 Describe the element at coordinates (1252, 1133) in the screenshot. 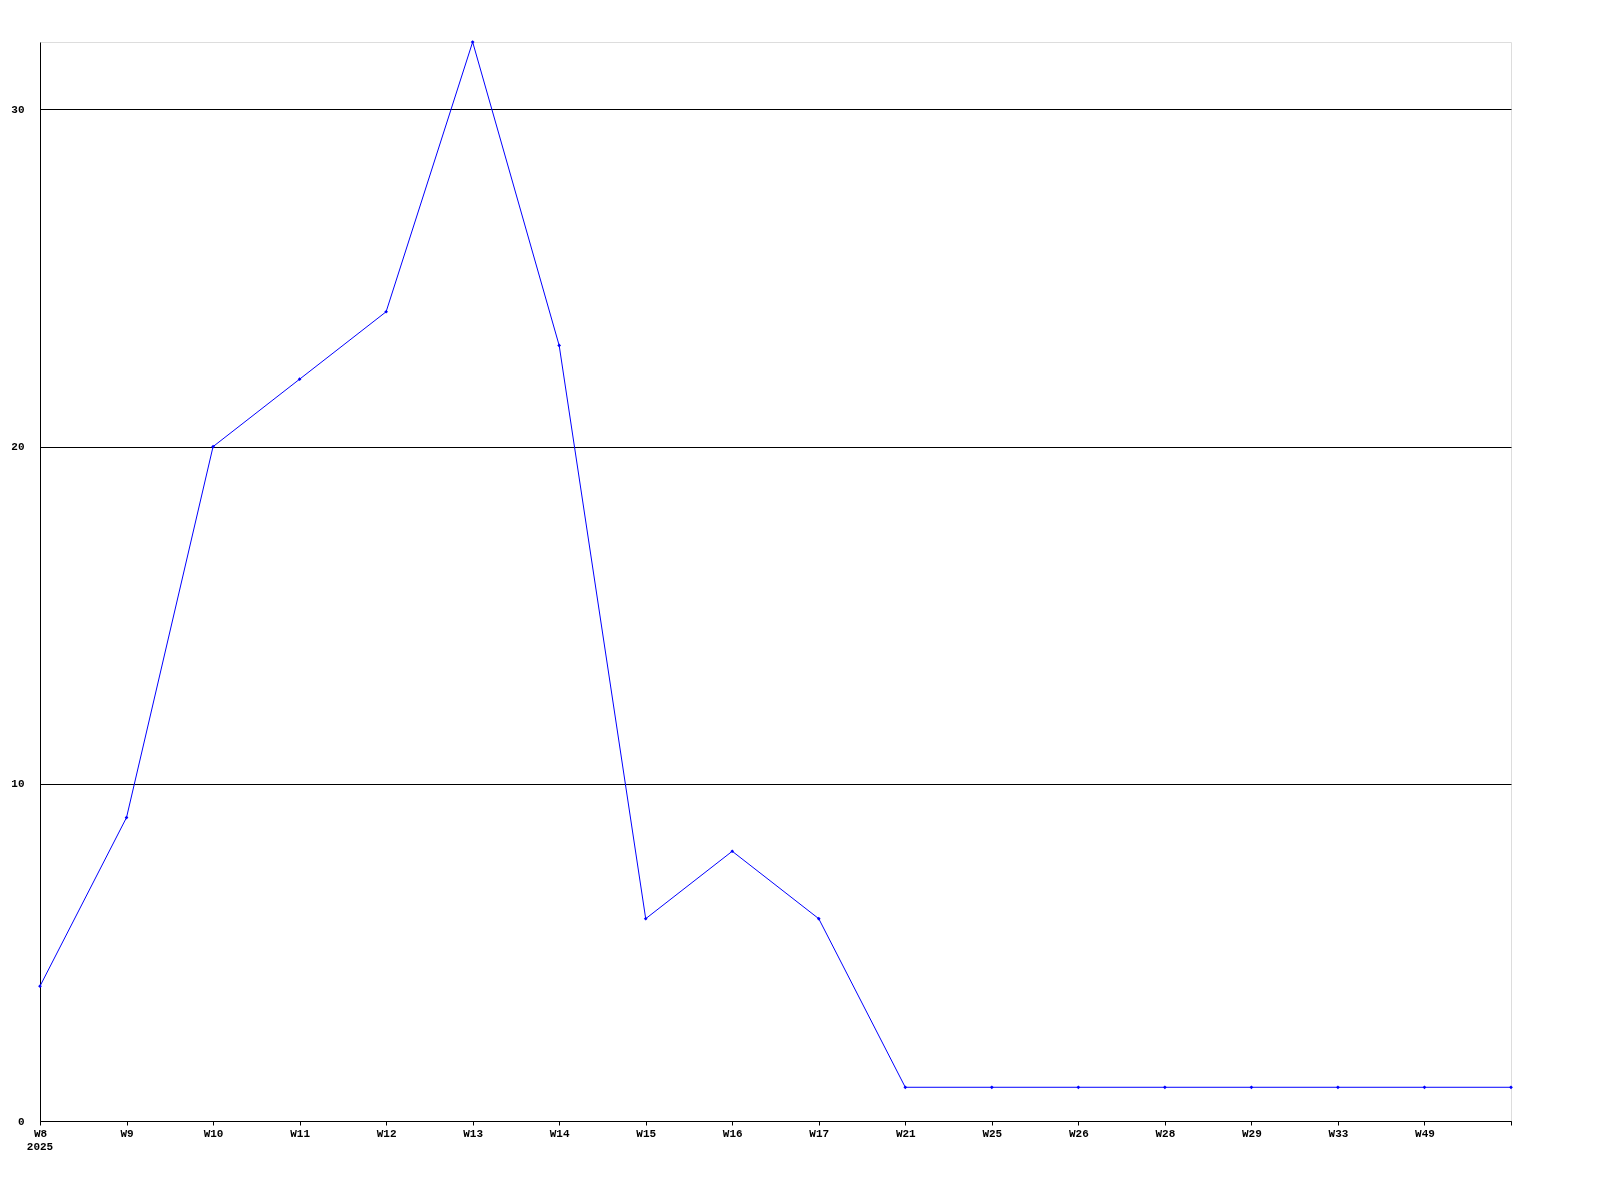

I see `x-tick-label: W29` at that location.